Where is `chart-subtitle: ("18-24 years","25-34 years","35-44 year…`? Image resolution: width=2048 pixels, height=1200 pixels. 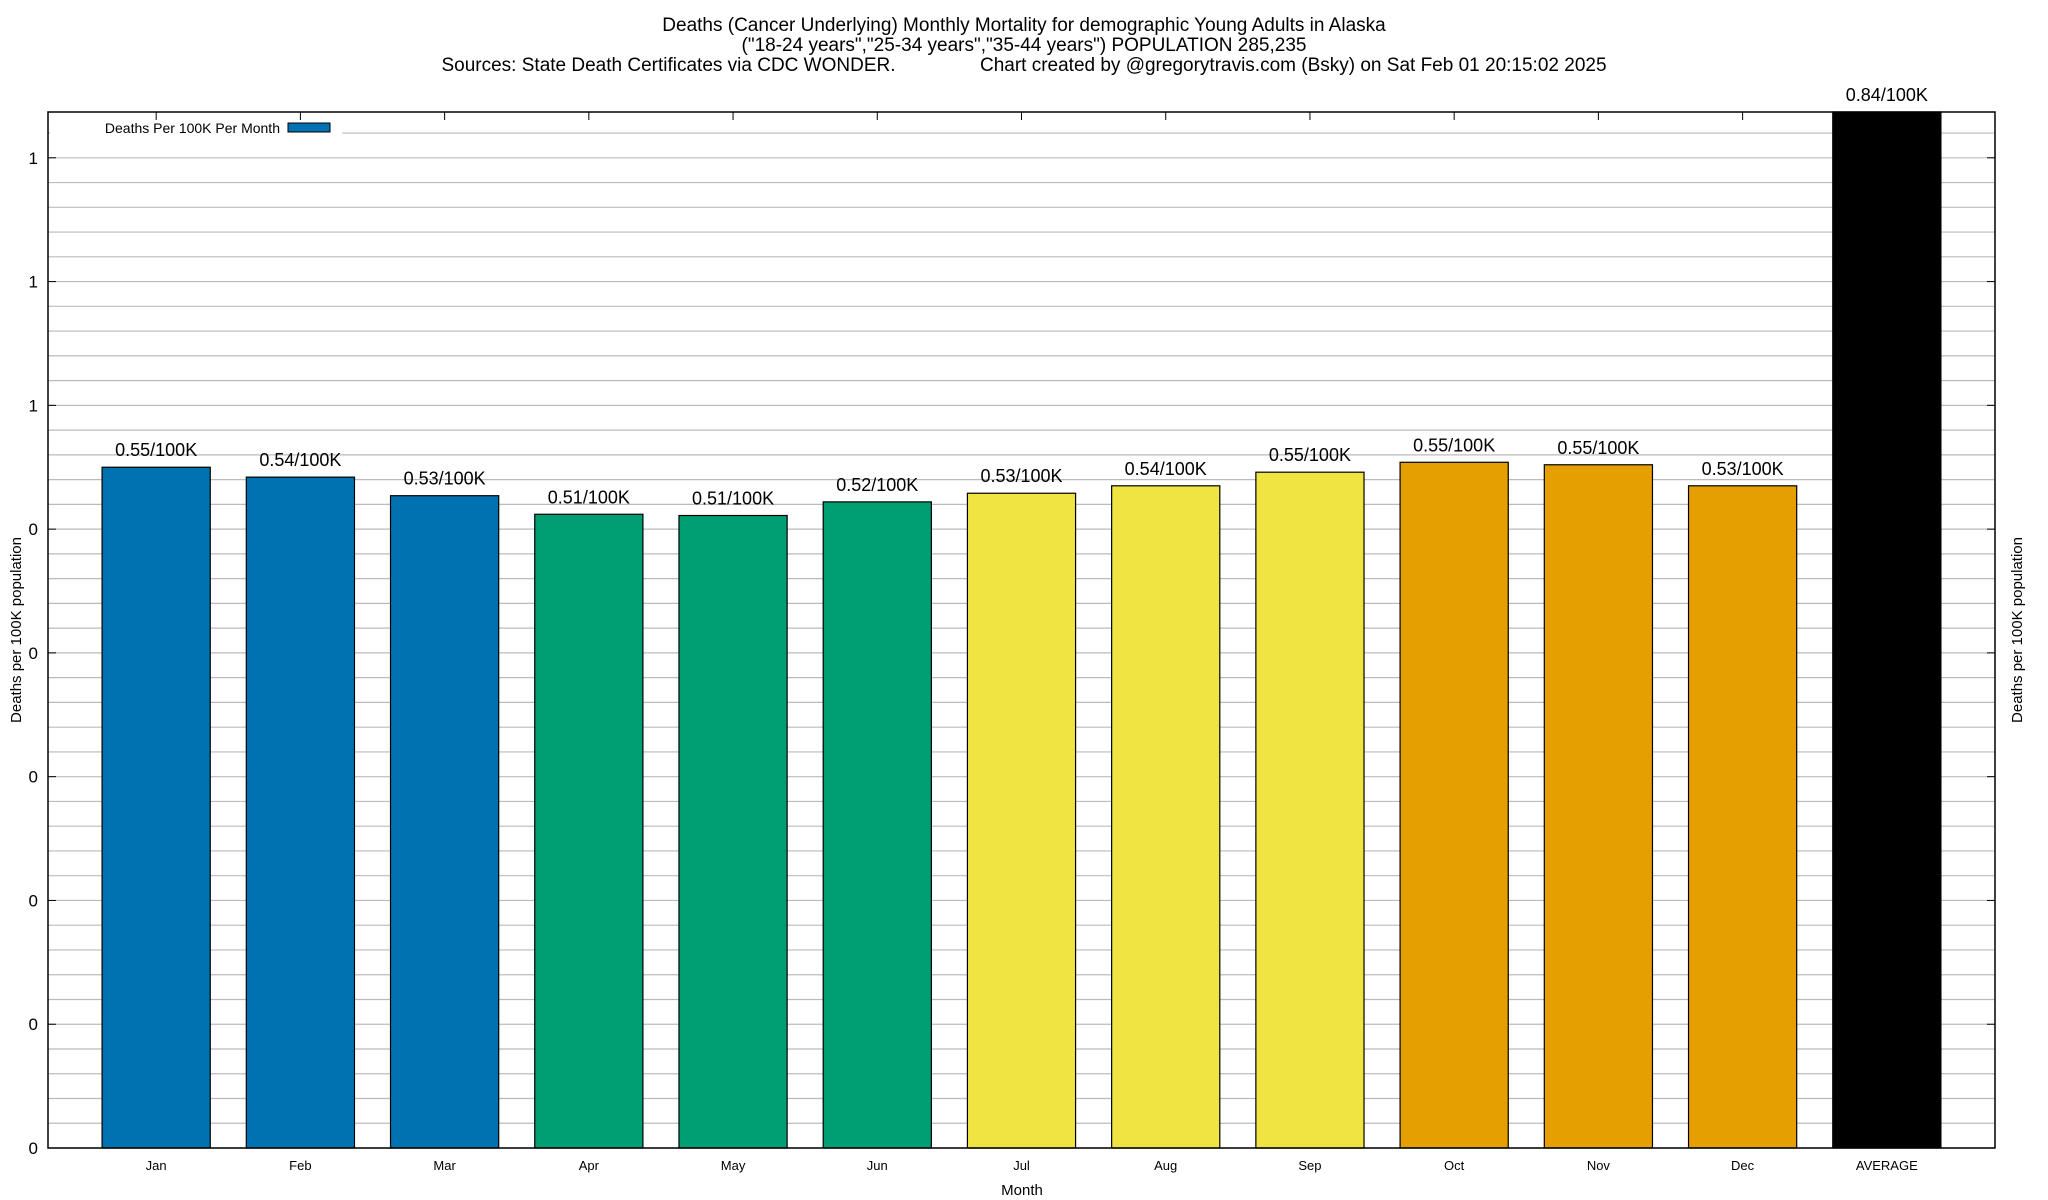 chart-subtitle: ("18-24 years","25-34 years","35-44 year… is located at coordinates (1024, 45).